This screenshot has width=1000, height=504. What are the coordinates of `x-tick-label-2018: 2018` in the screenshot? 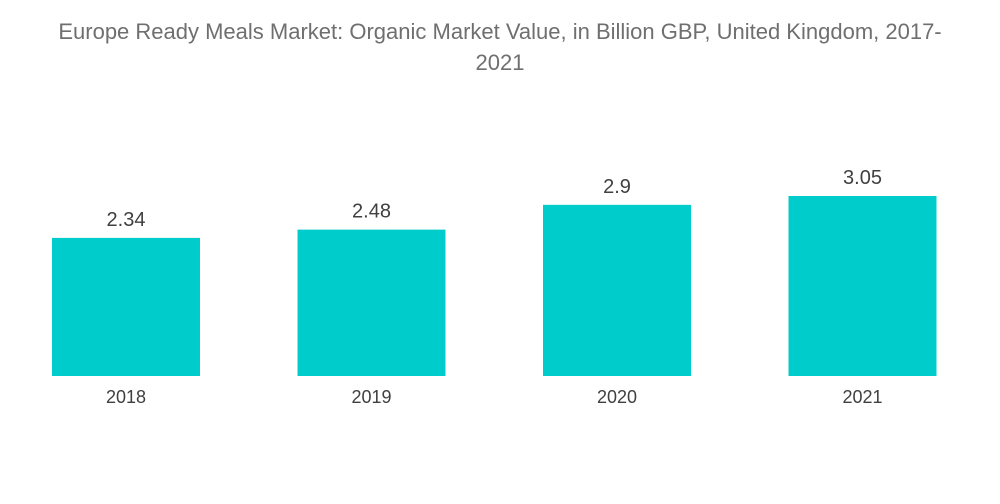 It's located at (126, 397).